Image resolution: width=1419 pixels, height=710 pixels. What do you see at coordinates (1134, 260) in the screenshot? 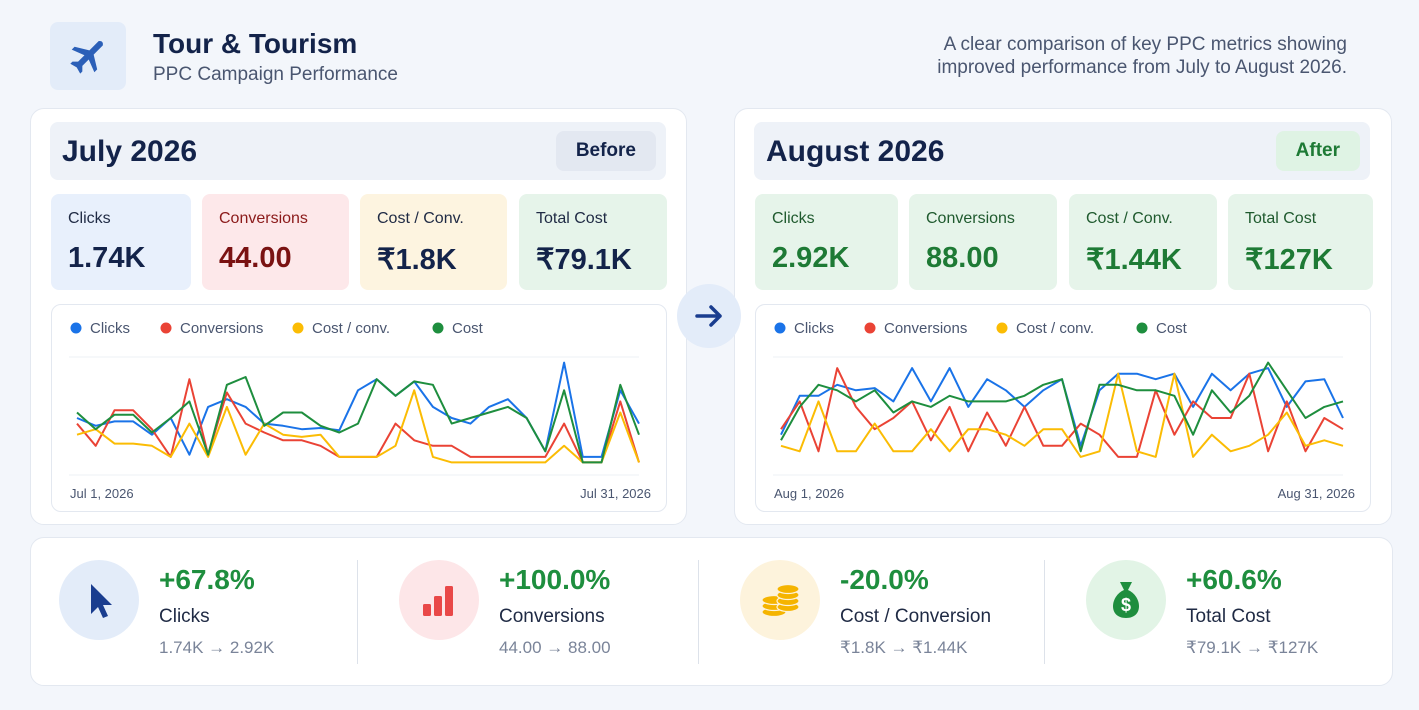
I see `kpi-value: ₹1.44K` at bounding box center [1134, 260].